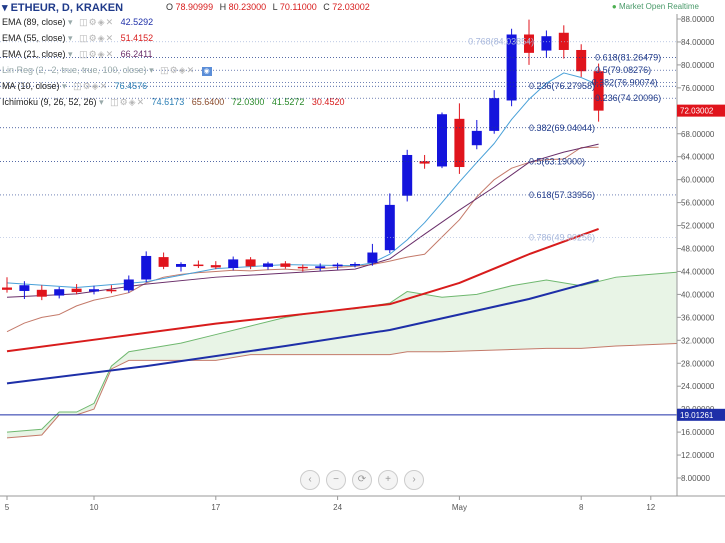  Describe the element at coordinates (697, 415) in the screenshot. I see `price-line-label: 19.01261` at that location.